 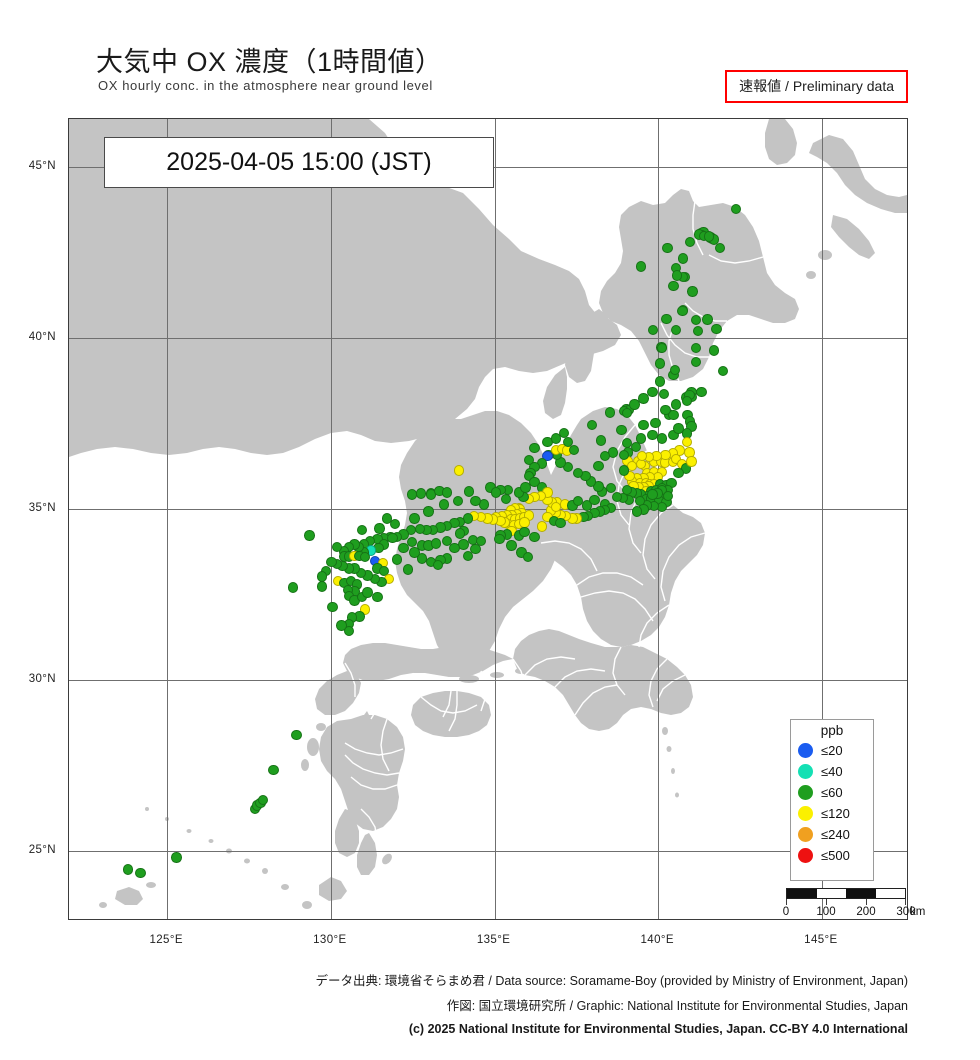 I want to click on legend-row: ≤20, so click(x=832, y=750).